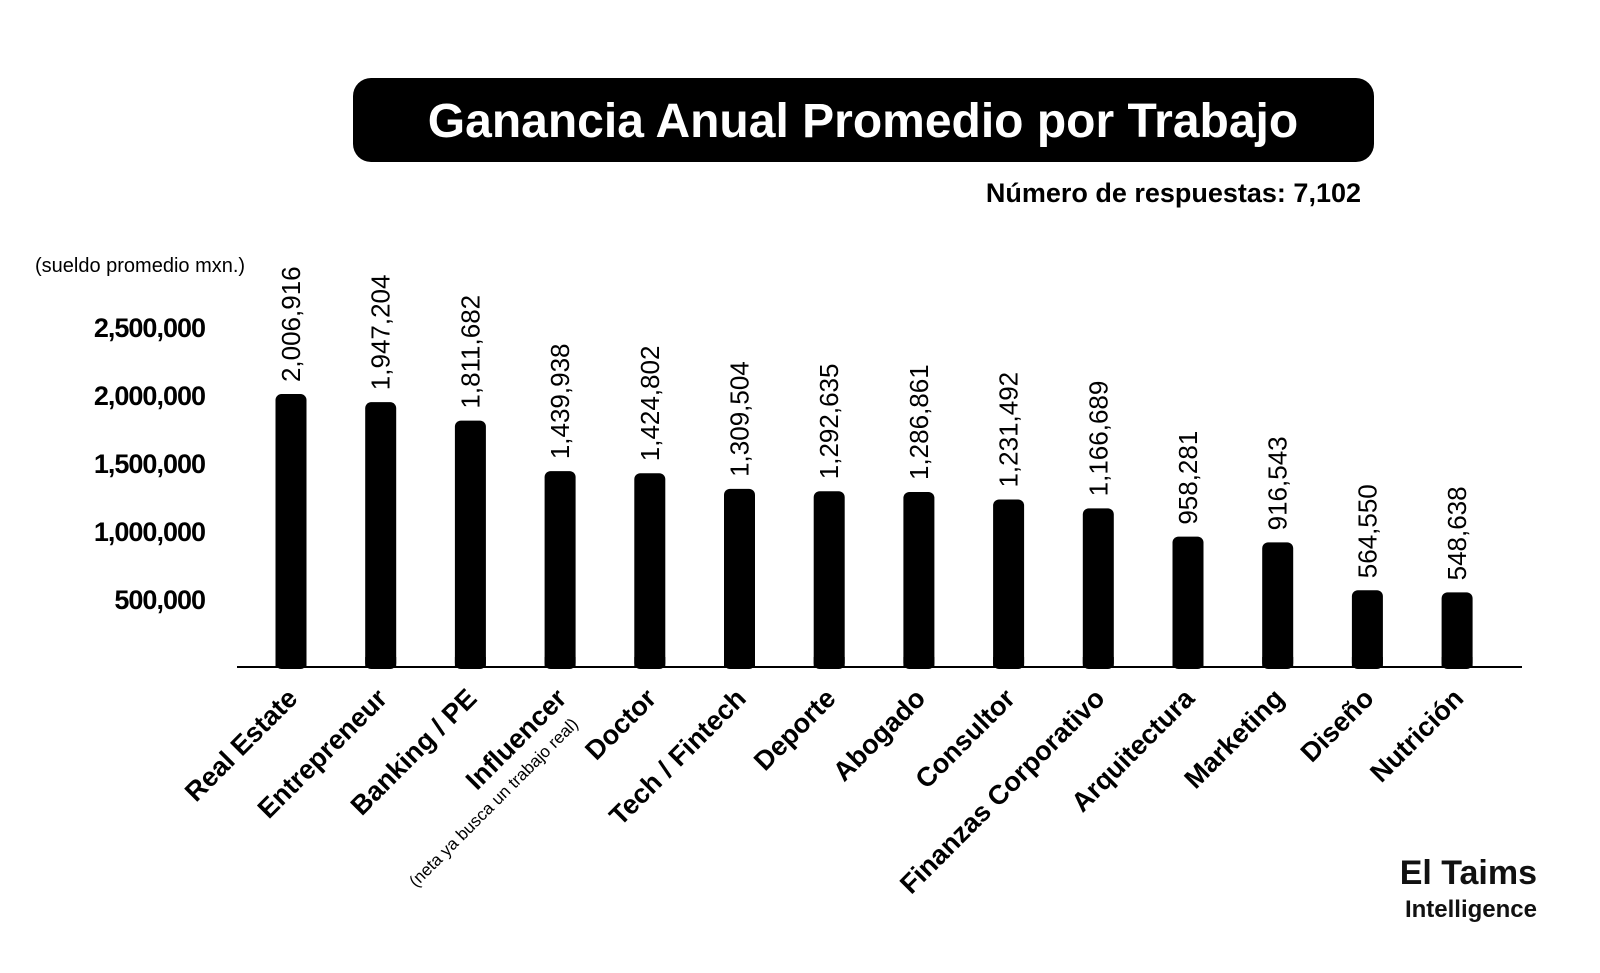  Describe the element at coordinates (140, 266) in the screenshot. I see `y-axis-label: (sueldo promedio mxn.)` at that location.